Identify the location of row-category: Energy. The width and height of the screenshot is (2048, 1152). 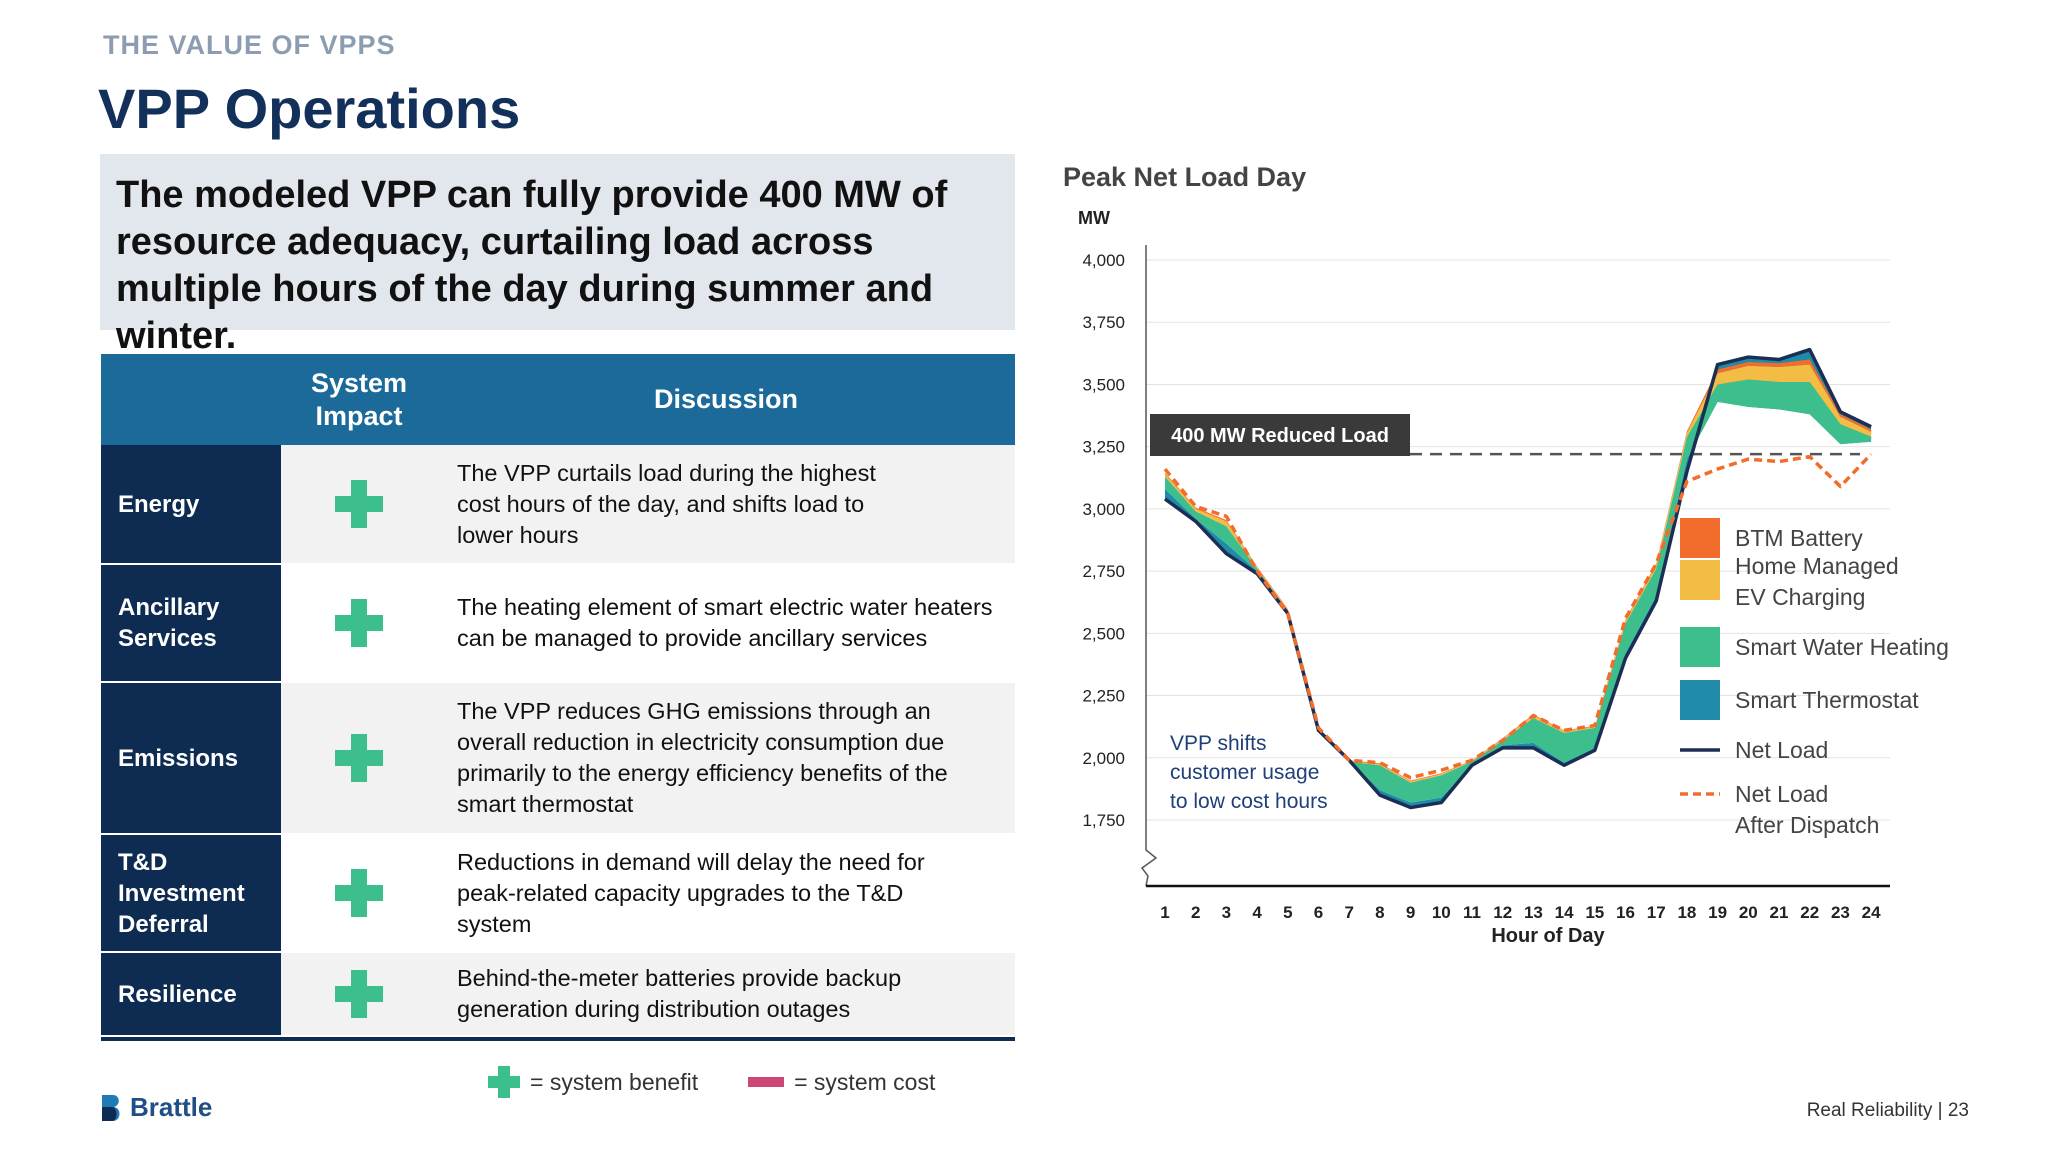
(191, 504).